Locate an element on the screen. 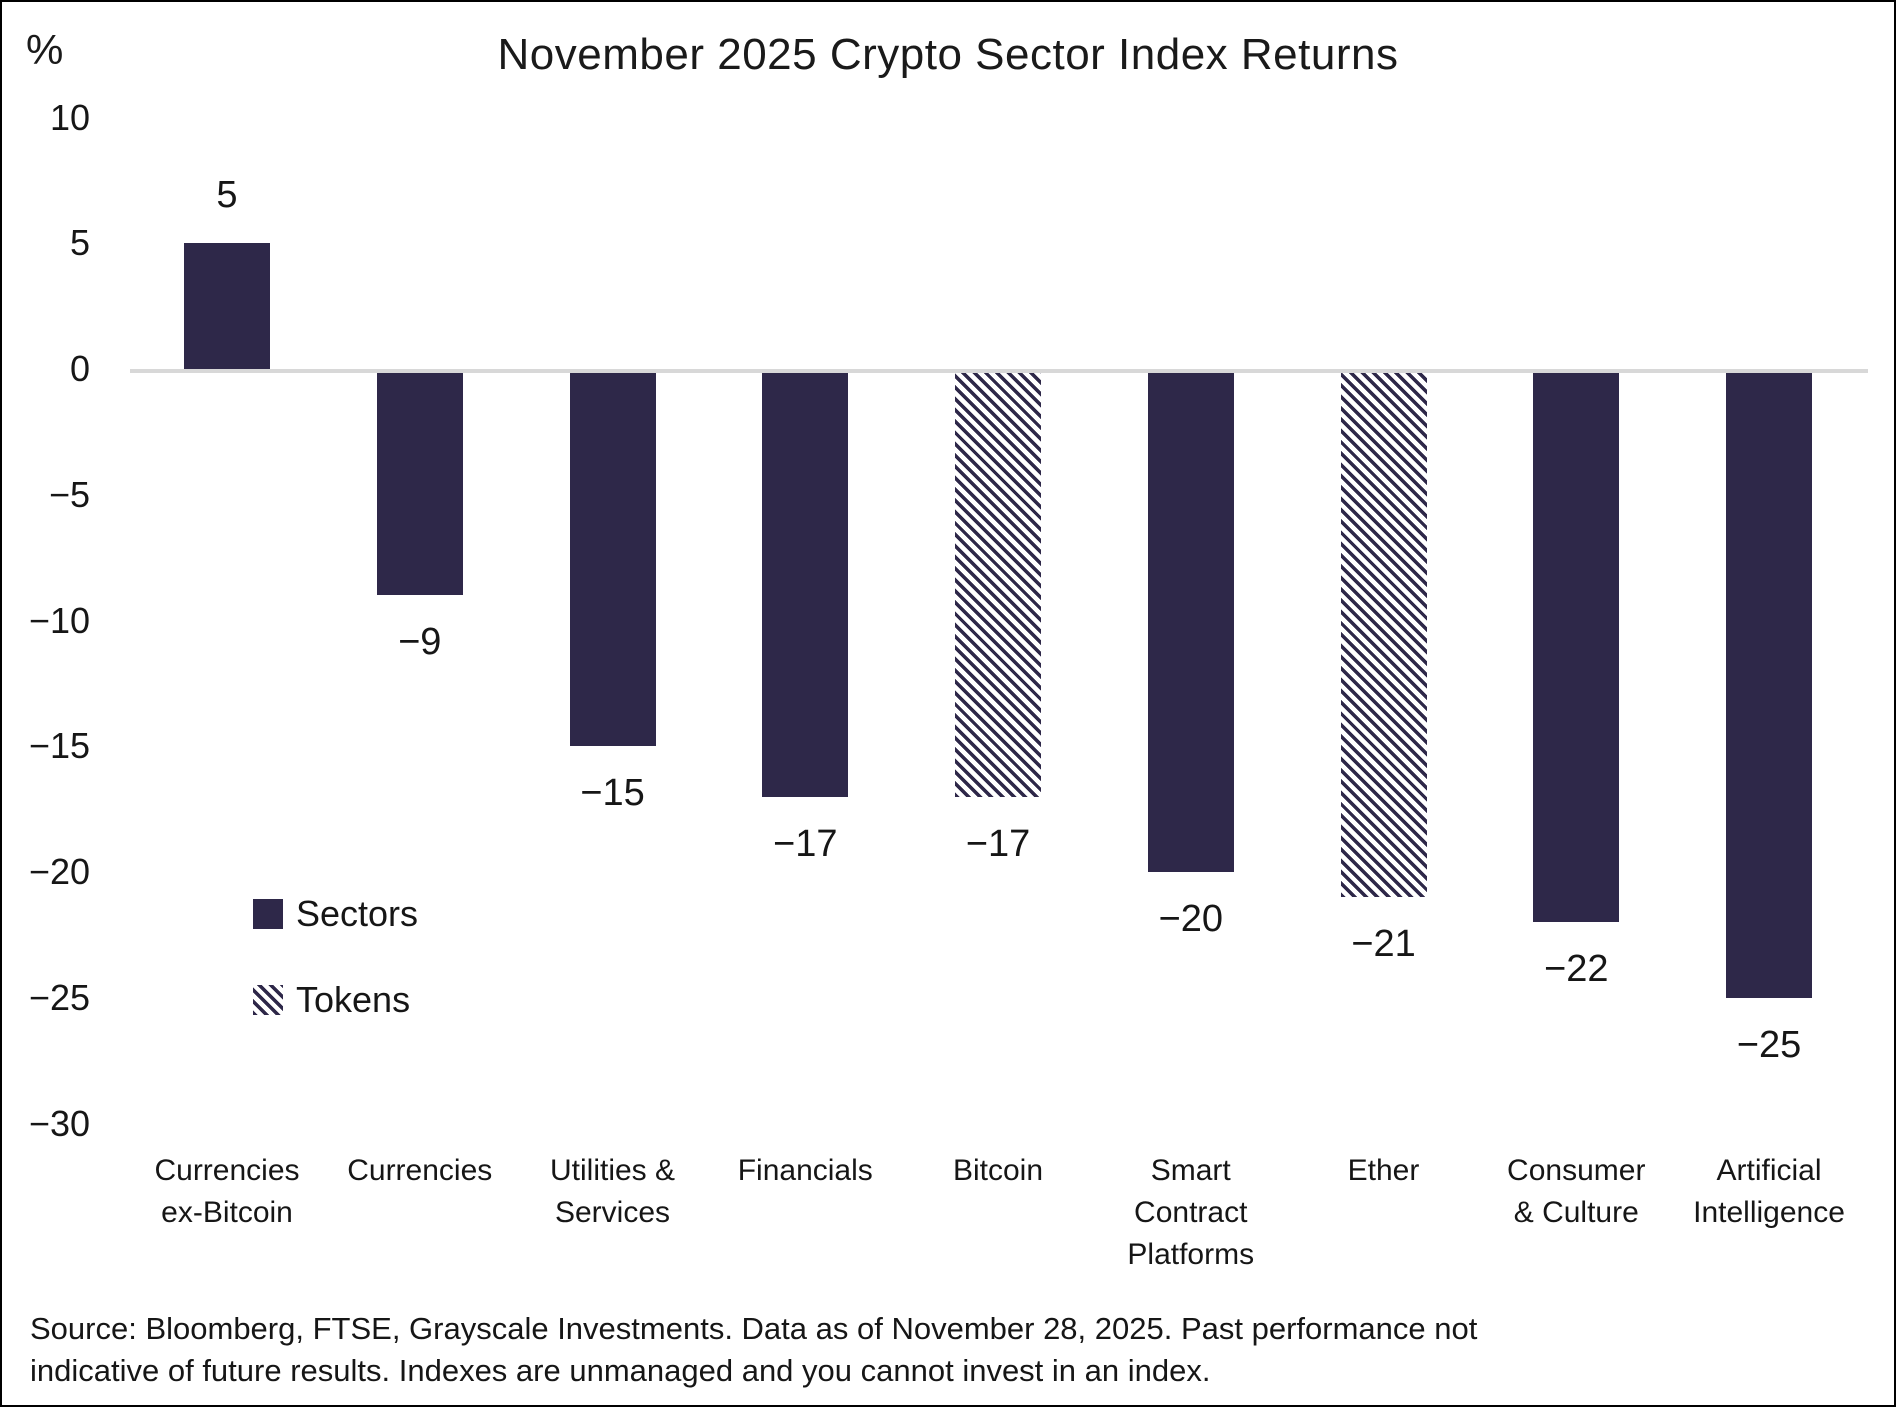 The width and height of the screenshot is (1896, 1407). bar-bitcoin is located at coordinates (998, 585).